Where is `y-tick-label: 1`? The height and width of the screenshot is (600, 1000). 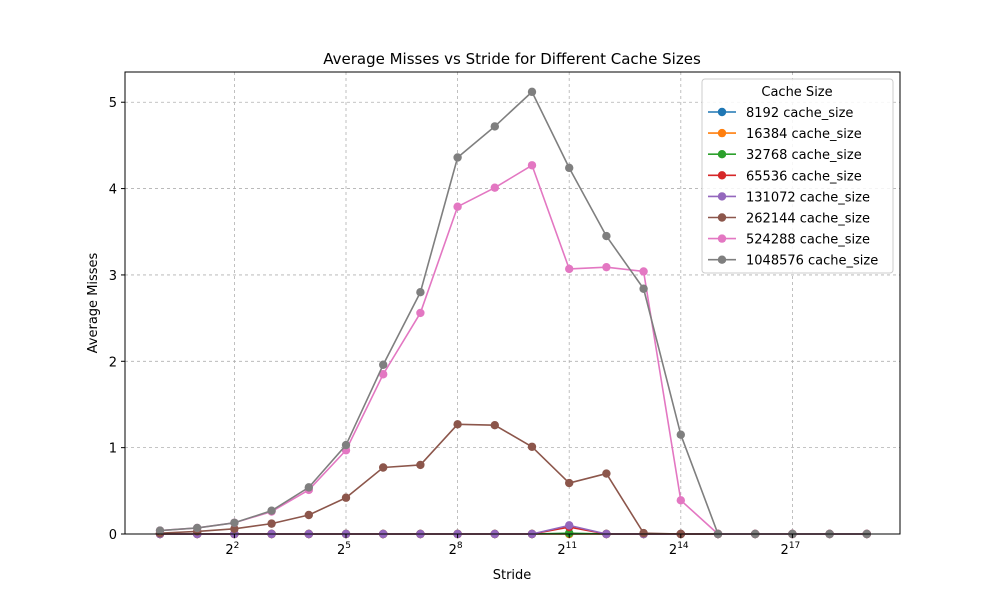
y-tick-label: 1 is located at coordinates (113, 449).